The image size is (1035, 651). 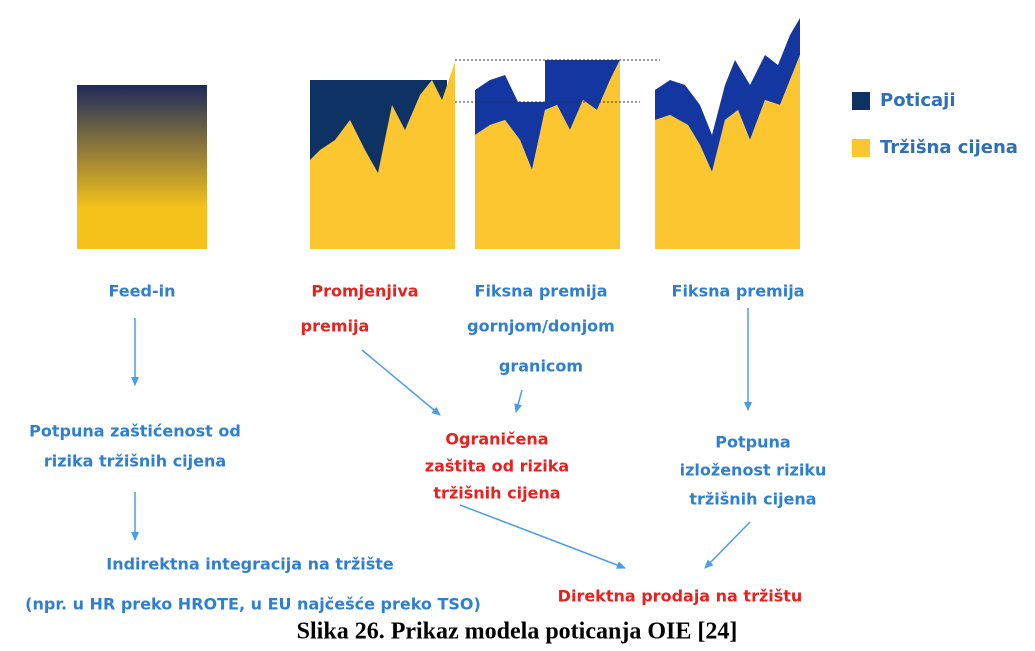 What do you see at coordinates (541, 366) in the screenshot?
I see `model-label: granicom` at bounding box center [541, 366].